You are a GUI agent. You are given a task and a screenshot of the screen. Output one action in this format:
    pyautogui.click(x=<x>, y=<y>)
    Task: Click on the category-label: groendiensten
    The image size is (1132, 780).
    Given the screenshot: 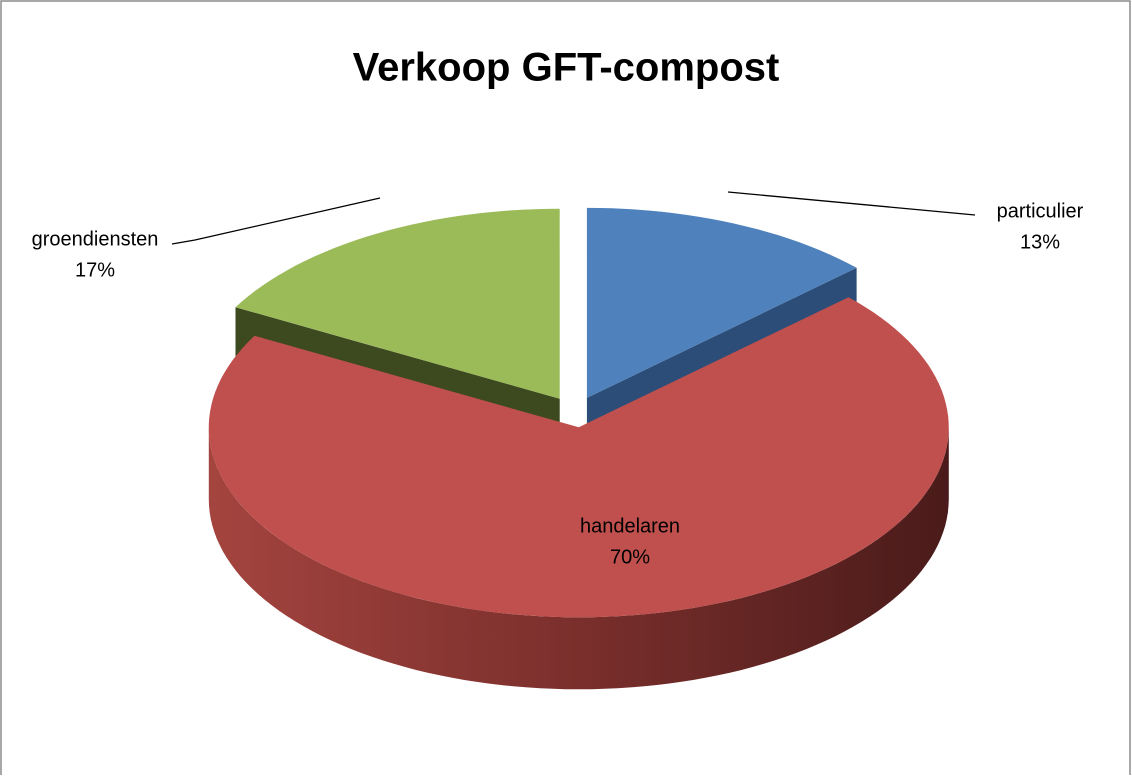 What is the action you would take?
    pyautogui.click(x=95, y=239)
    